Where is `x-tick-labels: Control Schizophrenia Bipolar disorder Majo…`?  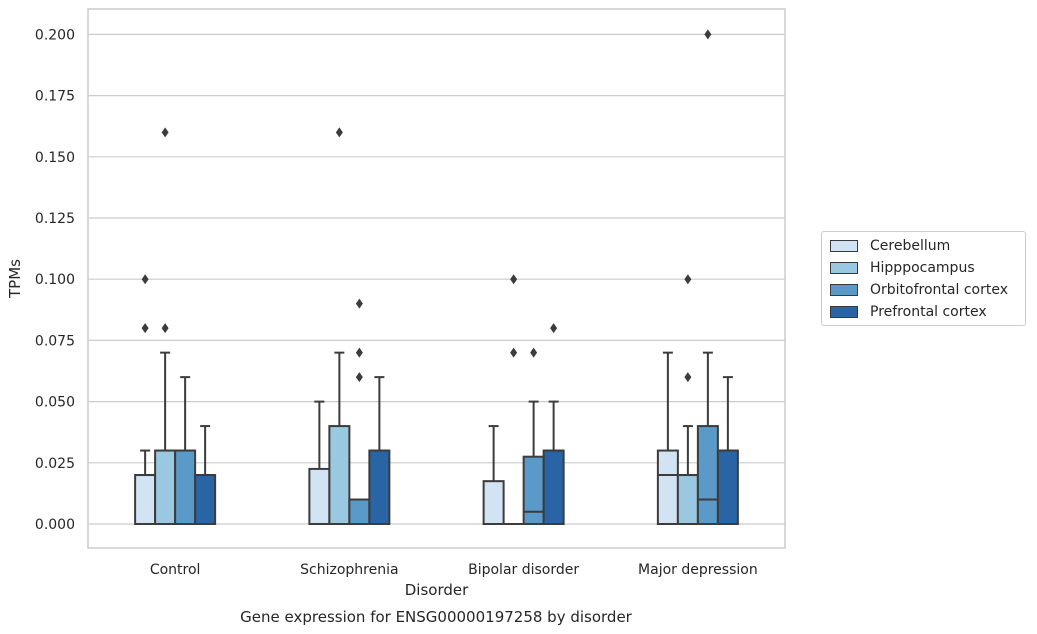
x-tick-labels: Control Schizophrenia Bipolar disorder Majo… is located at coordinates (454, 570).